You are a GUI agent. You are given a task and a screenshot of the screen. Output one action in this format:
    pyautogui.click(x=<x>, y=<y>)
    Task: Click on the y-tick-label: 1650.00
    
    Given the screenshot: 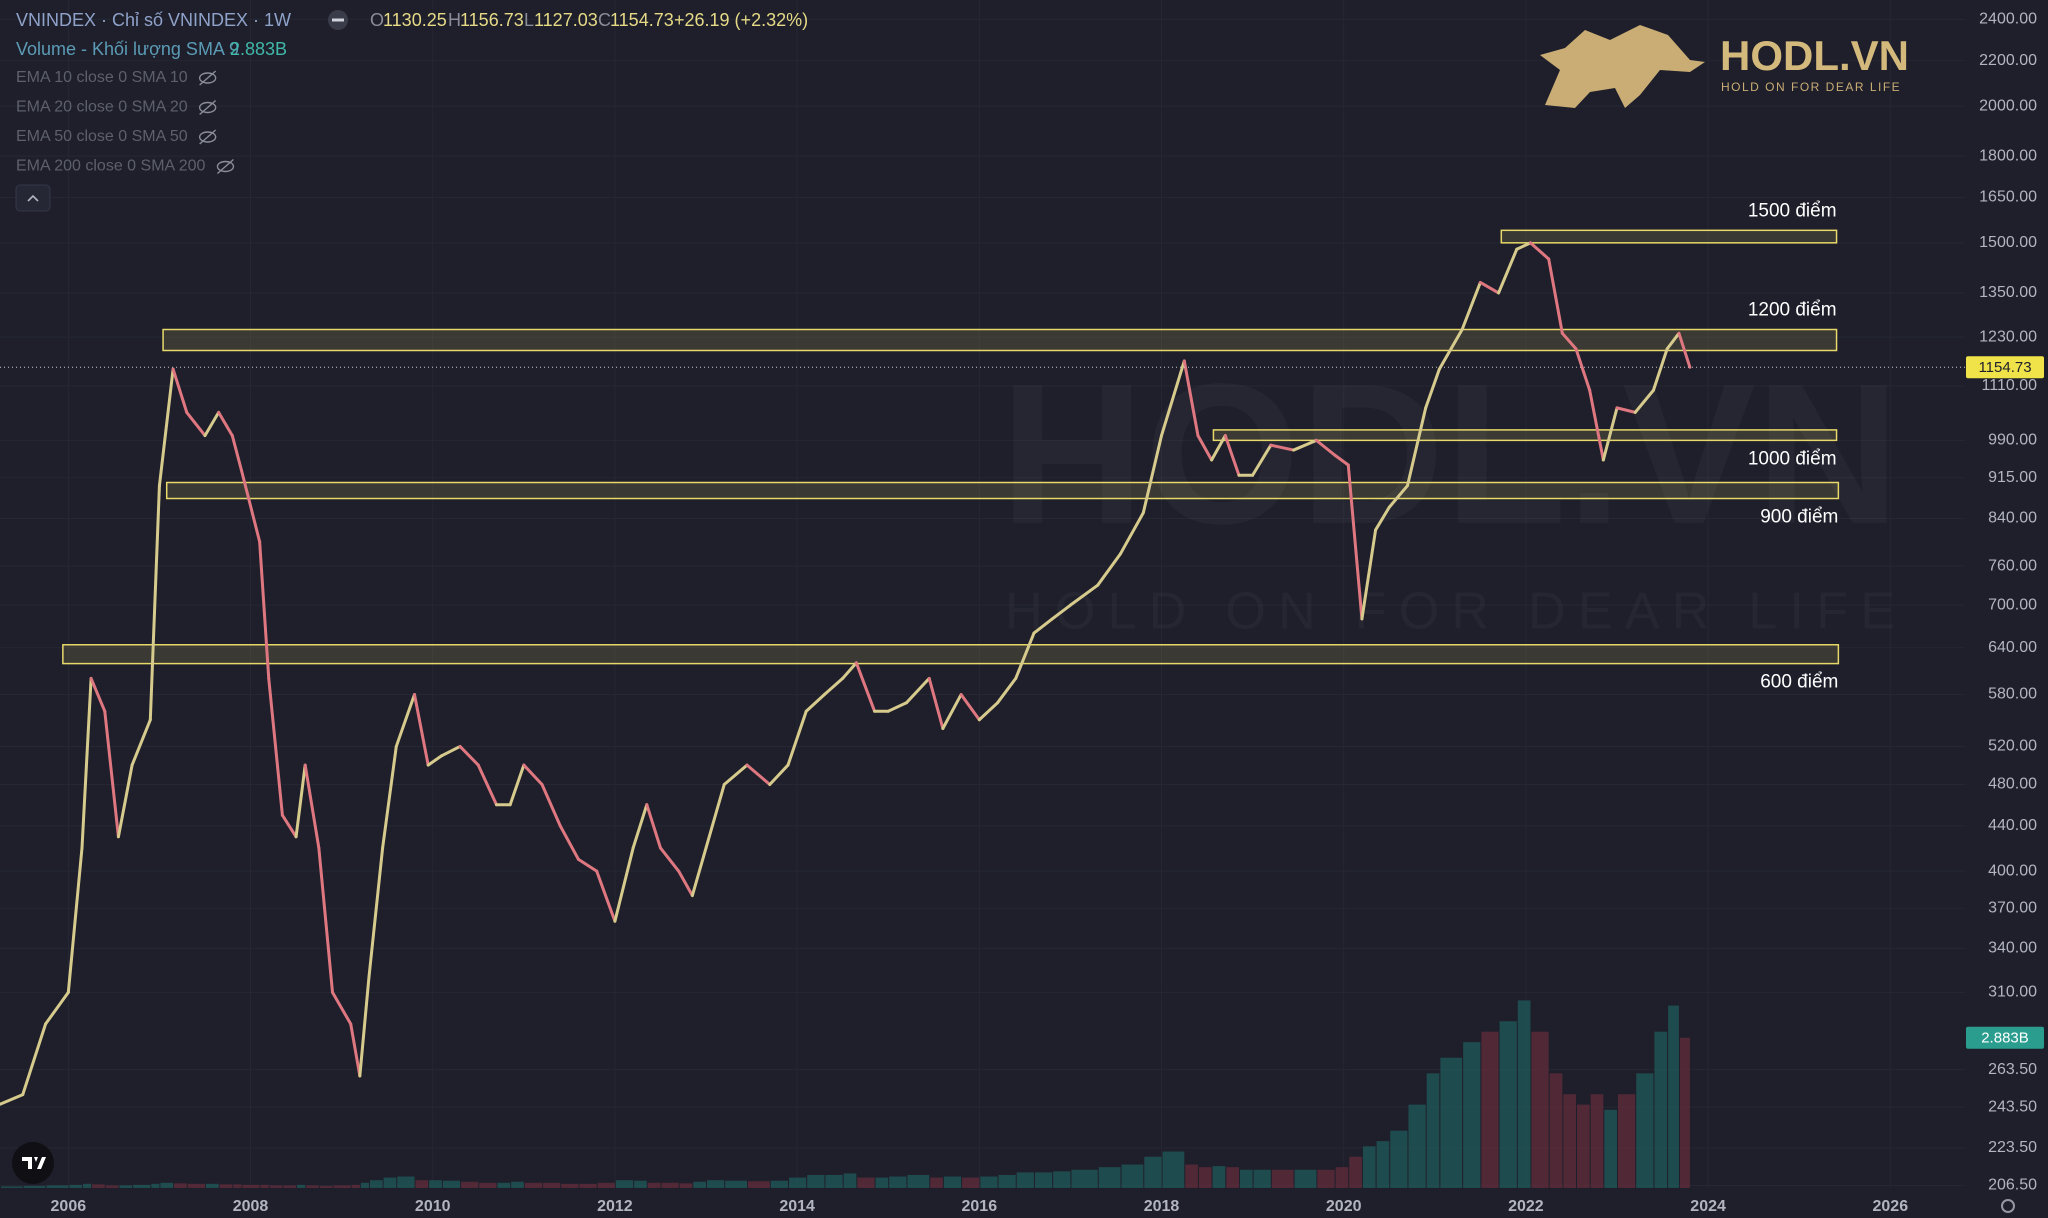 What is the action you would take?
    pyautogui.click(x=2008, y=197)
    